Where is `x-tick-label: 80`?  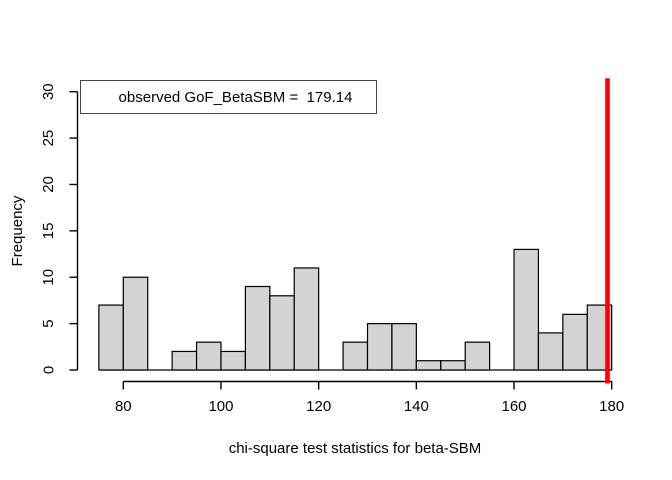 x-tick-label: 80 is located at coordinates (123, 406).